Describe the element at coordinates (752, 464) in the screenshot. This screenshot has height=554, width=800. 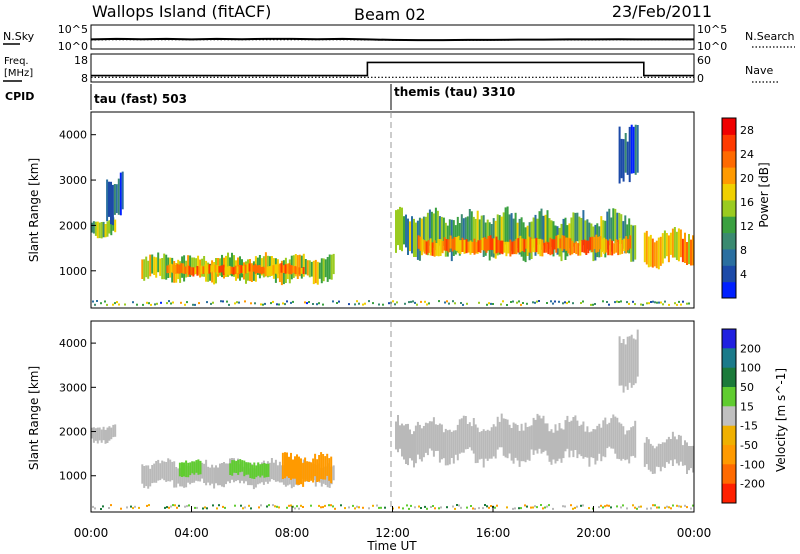
I see `velocity-colorbar-tick: -100` at that location.